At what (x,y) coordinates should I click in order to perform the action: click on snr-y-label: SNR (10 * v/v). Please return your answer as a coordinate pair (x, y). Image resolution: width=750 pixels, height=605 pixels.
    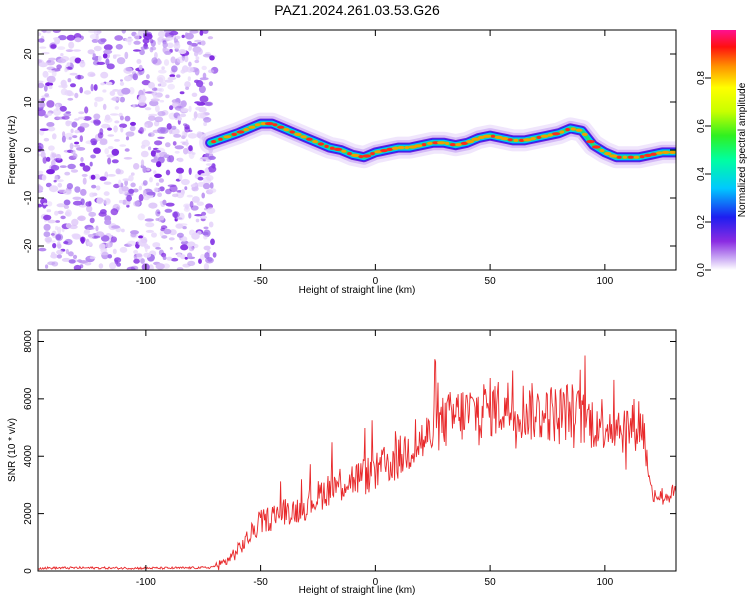
    Looking at the image, I should click on (12, 450).